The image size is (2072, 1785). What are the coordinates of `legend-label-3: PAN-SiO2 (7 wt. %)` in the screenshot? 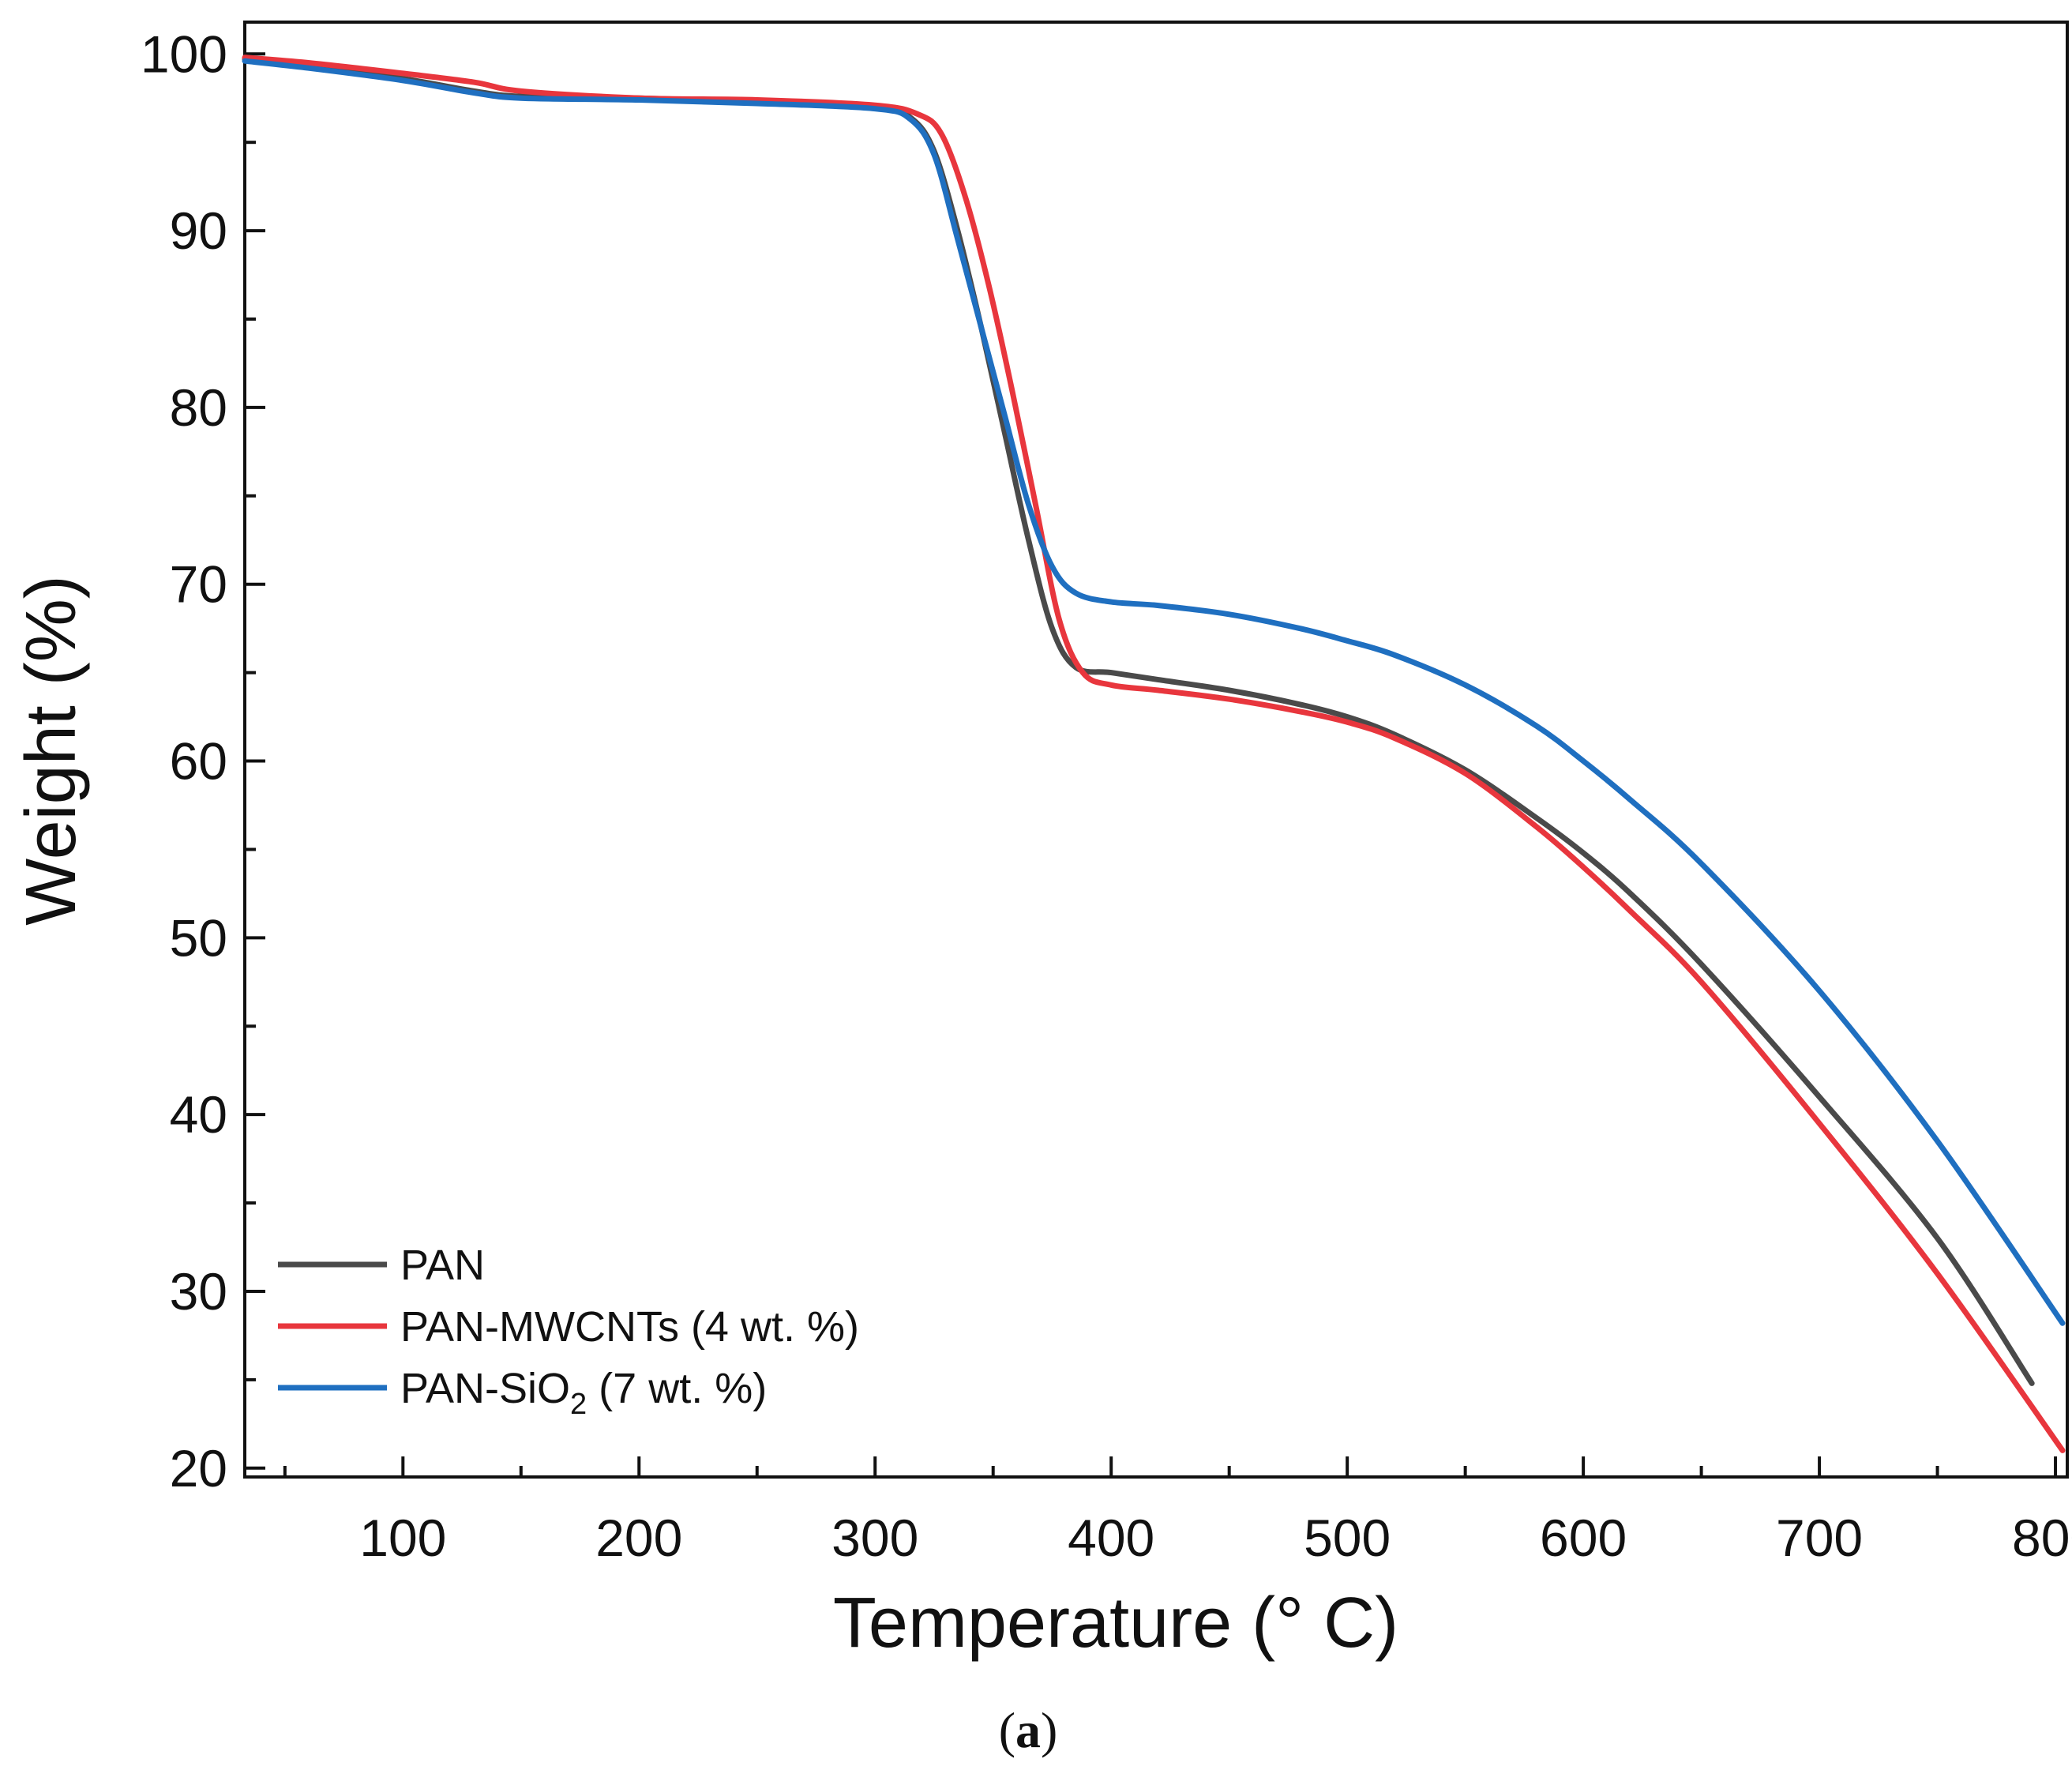 It's located at (583, 1393).